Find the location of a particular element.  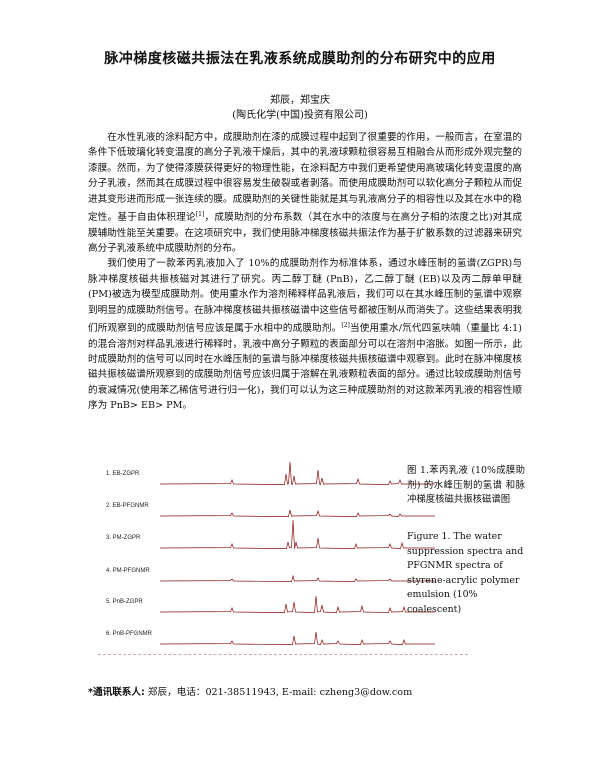

trace-label-1: 1. EB-ZGPR is located at coordinates (123, 474).